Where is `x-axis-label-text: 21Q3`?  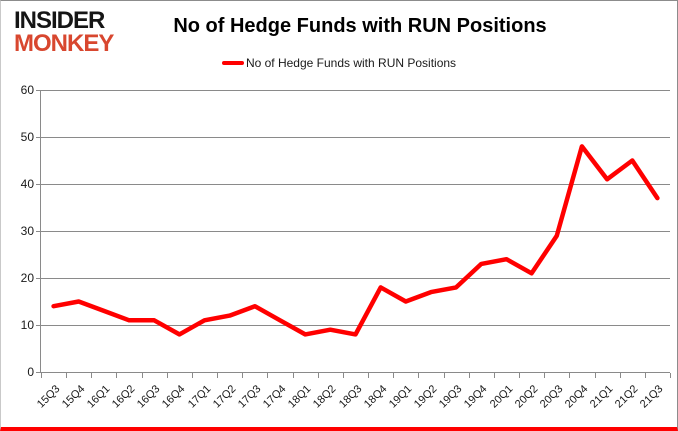 x-axis-label-text: 21Q3 is located at coordinates (652, 397).